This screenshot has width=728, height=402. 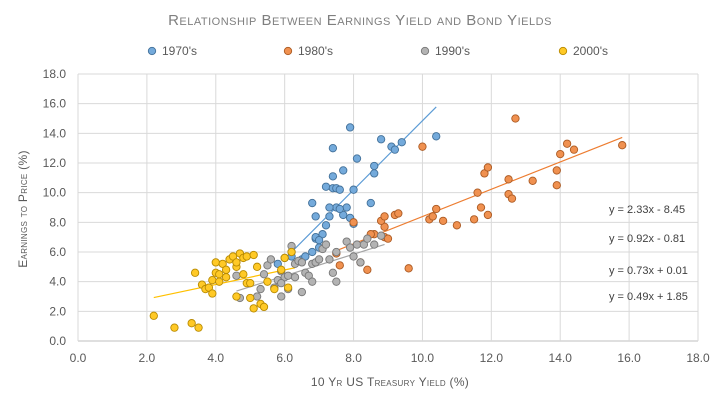 I want to click on y-axis-ticks: 0.0 2.0 4.0 6.0 8.0 10.0 12.0 14.0 16.0 18.0, so click(x=55, y=207).